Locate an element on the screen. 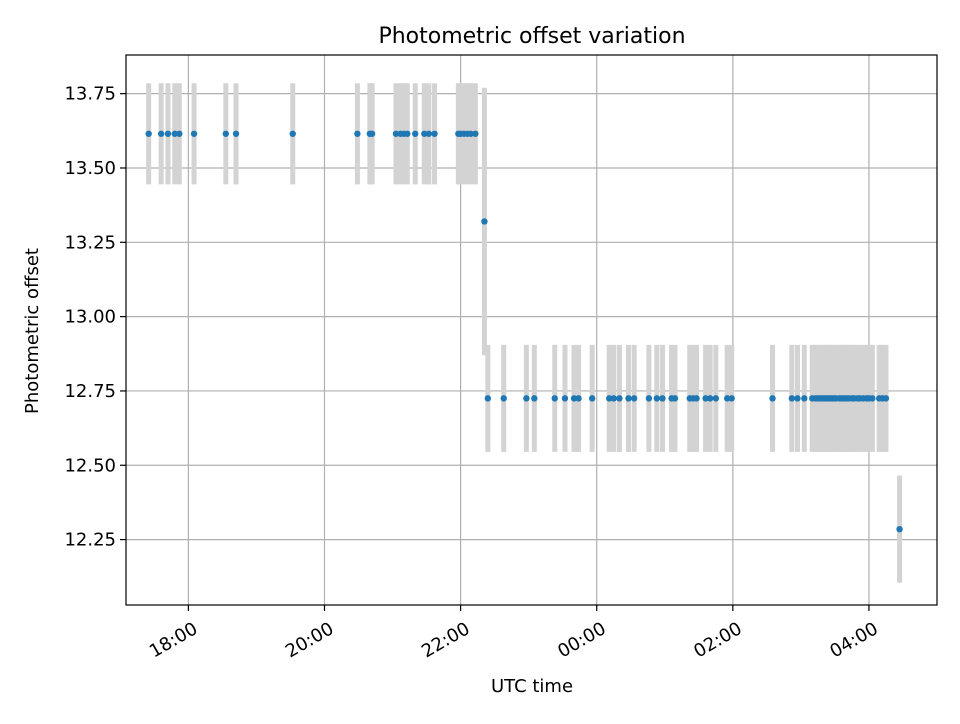 The width and height of the screenshot is (960, 724). y-axis-ticks: 12.25 12.50 12.75 13.00 13.25 13.50 13.75 is located at coordinates (95, 317).